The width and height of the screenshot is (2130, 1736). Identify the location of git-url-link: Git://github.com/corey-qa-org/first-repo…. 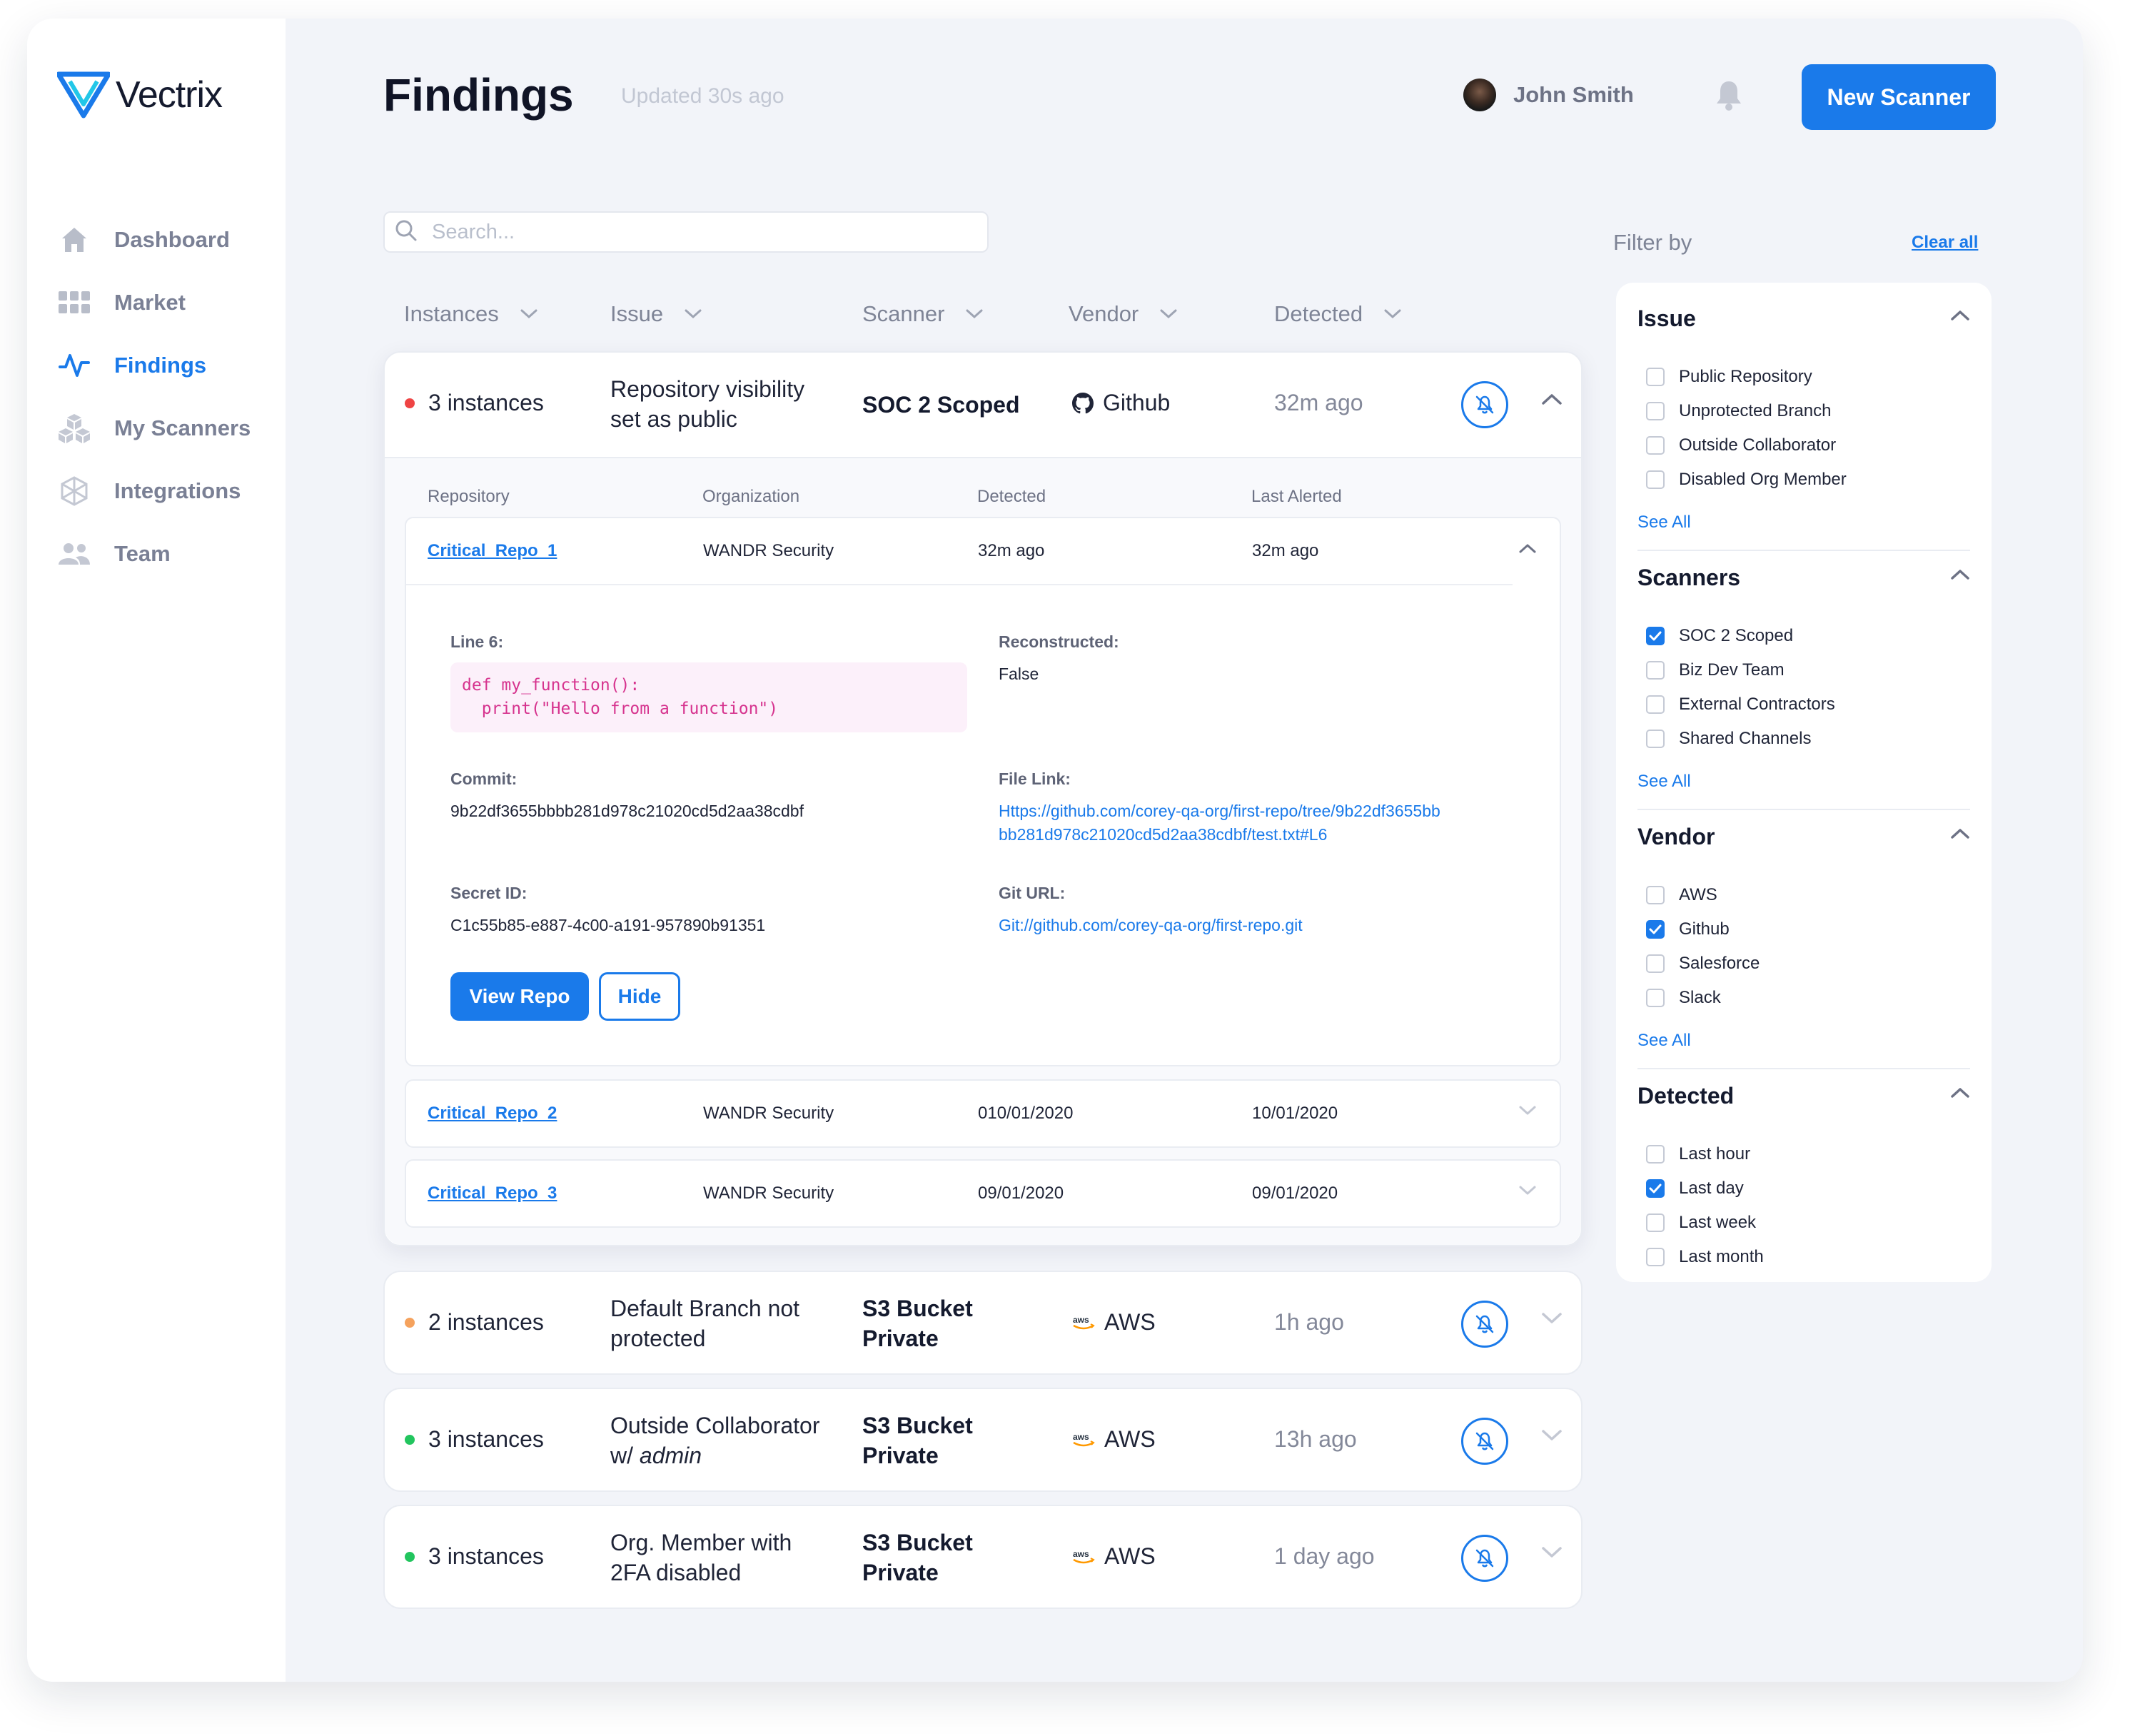
(1151, 925).